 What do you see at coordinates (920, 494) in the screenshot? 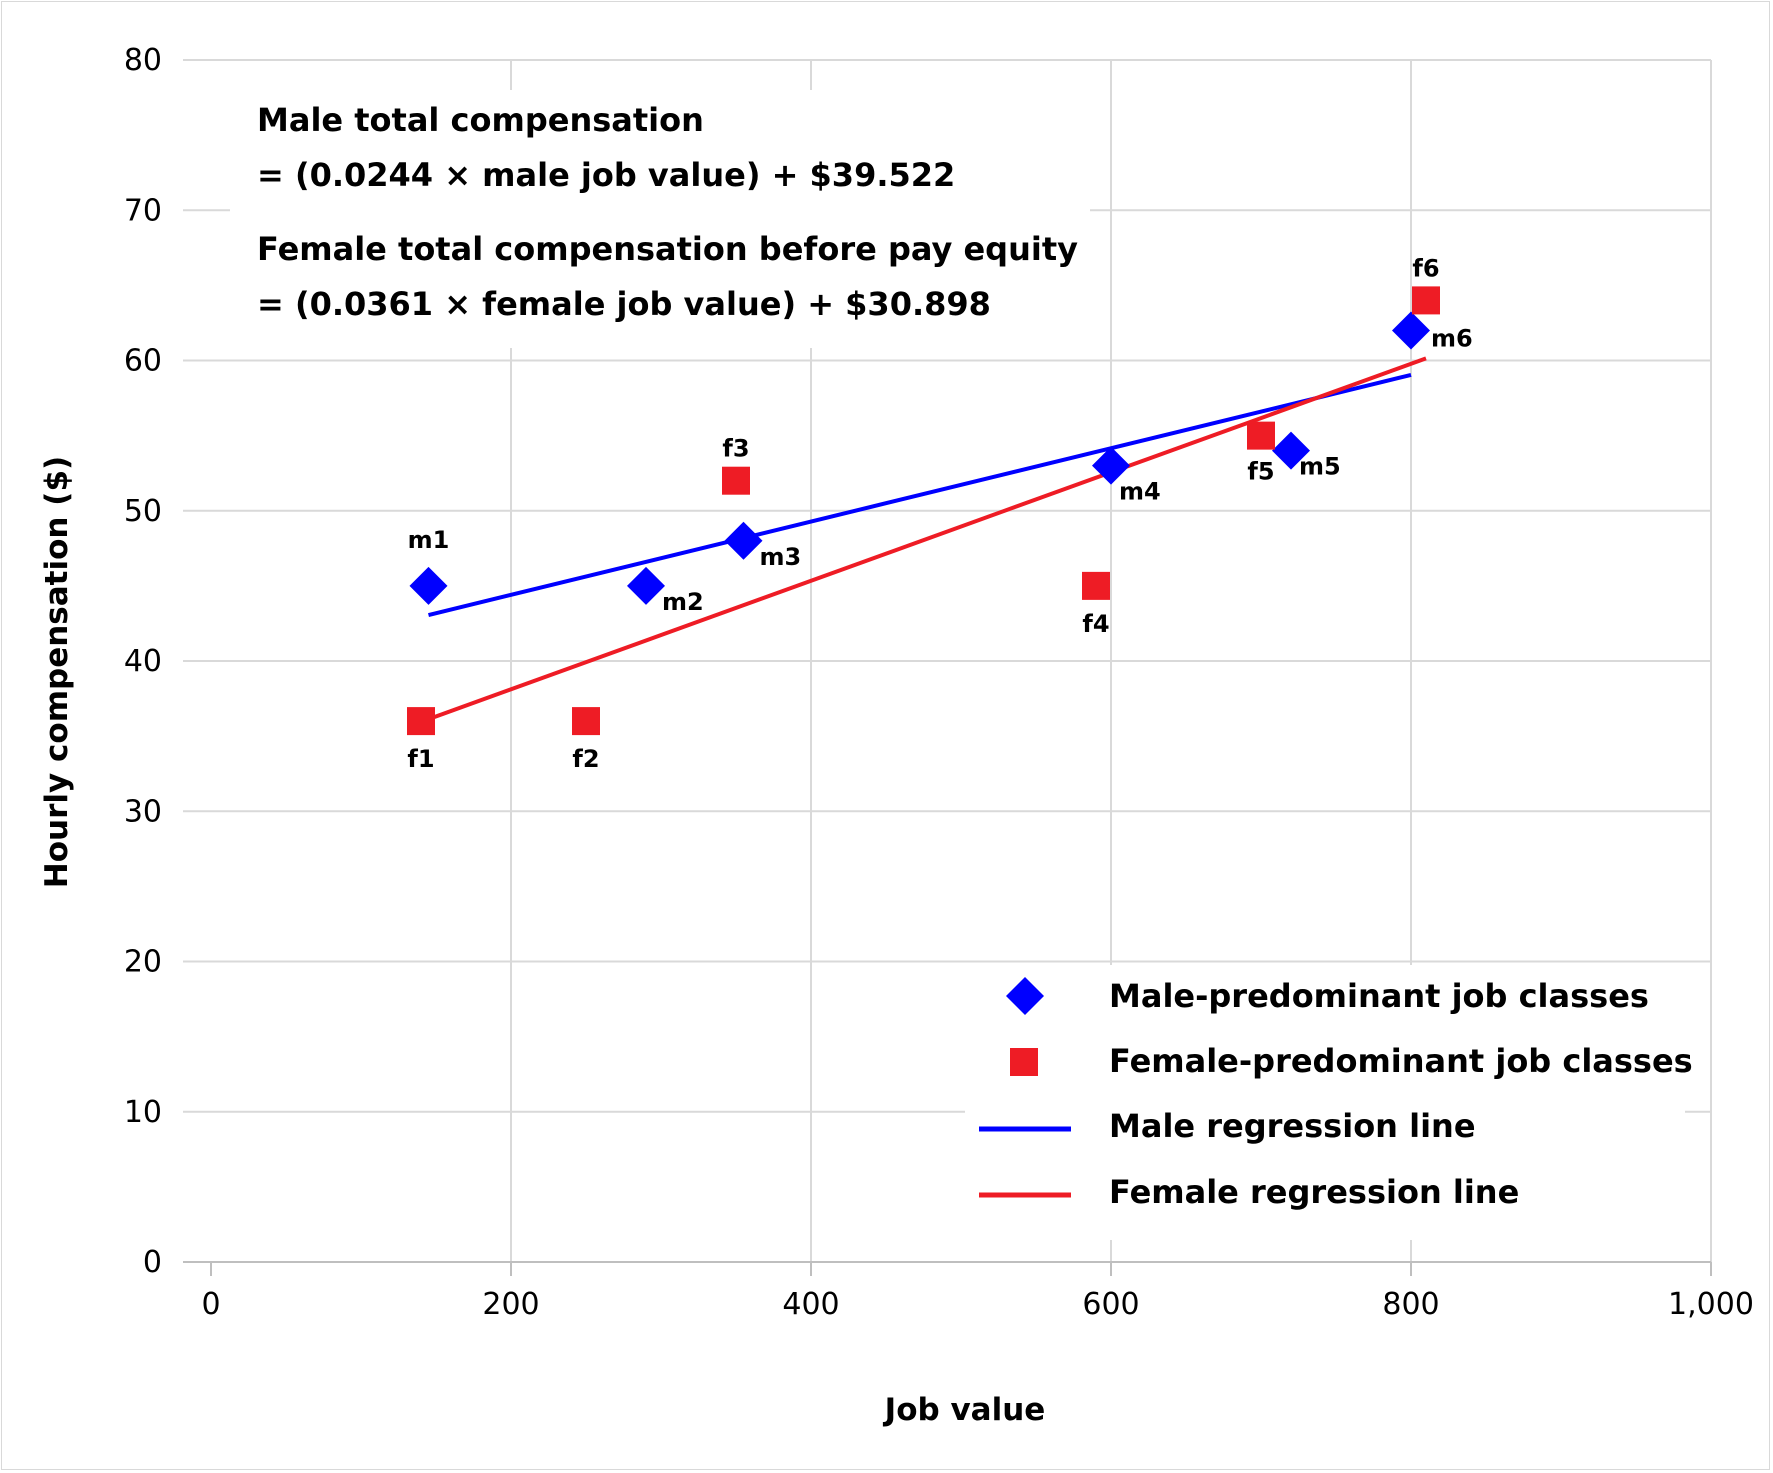
I see `male-regression-line` at bounding box center [920, 494].